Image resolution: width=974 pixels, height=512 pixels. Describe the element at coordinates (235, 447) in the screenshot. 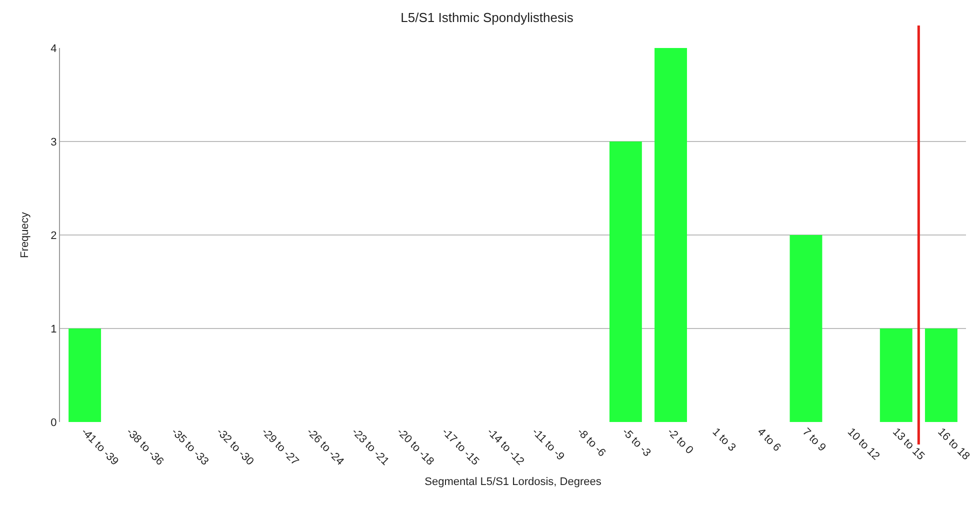

I see `x-tick-label: -32 to -30` at that location.